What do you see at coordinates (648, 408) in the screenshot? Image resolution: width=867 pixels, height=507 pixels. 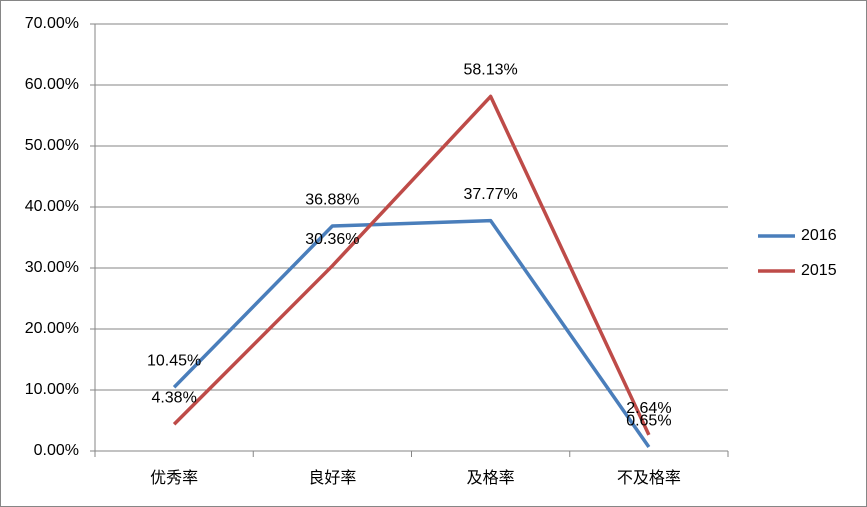 I see `data-label: 2.64%` at bounding box center [648, 408].